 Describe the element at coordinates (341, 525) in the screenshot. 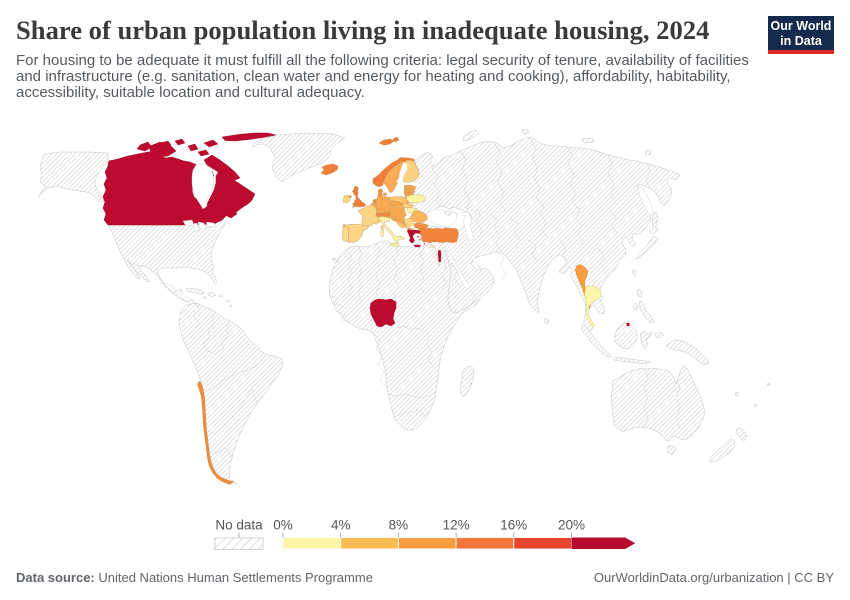

I see `svg-text: 4%` at that location.